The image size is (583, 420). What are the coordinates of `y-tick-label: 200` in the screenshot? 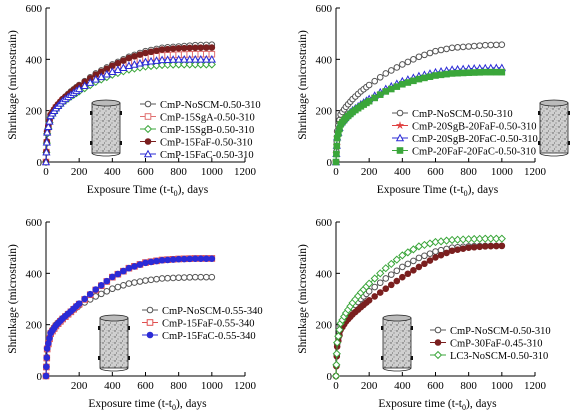 It's located at (34, 326).